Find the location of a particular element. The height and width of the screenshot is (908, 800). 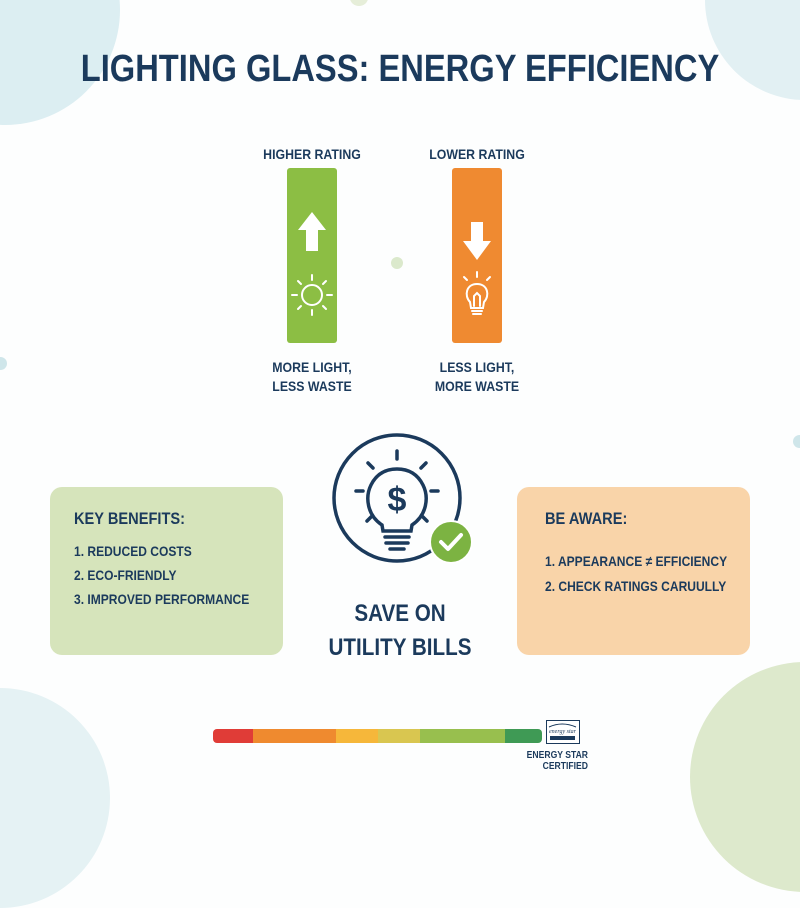

lower-rating-caption-line2: MORE WASTE is located at coordinates (477, 386).